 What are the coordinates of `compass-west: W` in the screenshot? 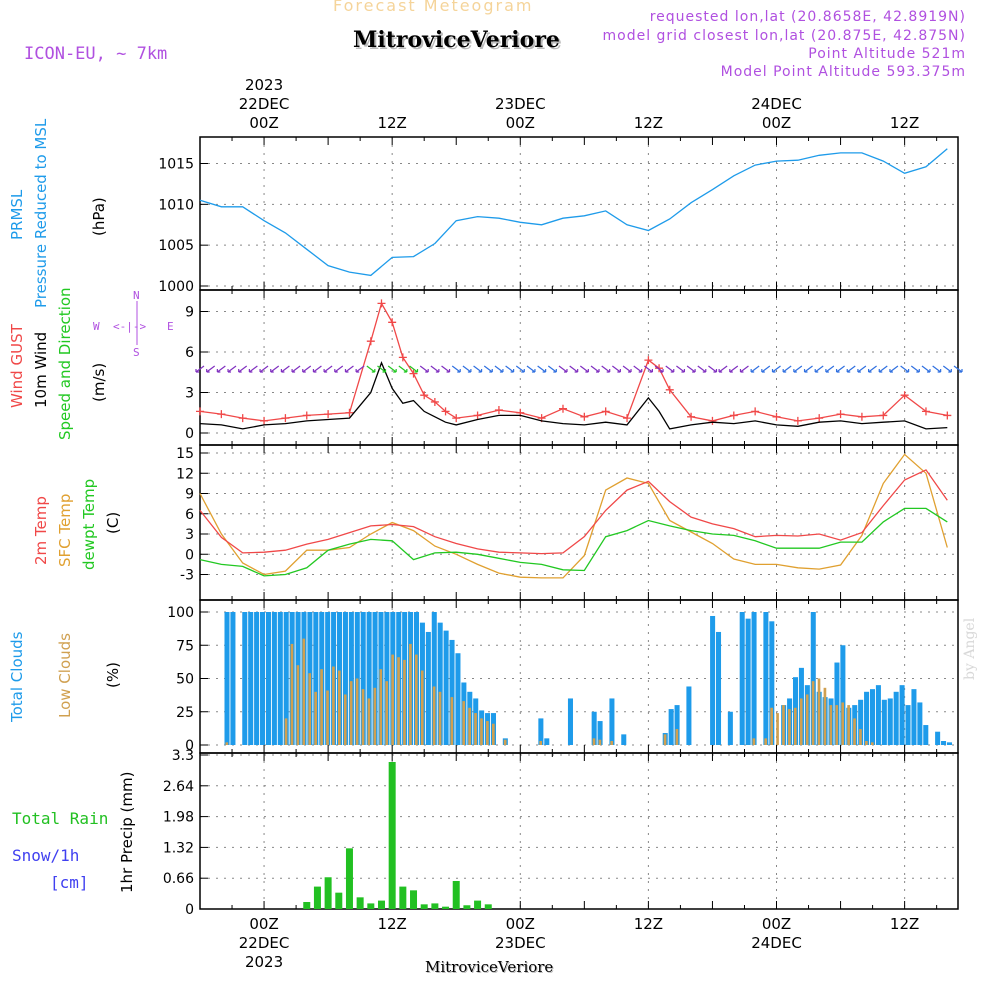 It's located at (96, 326).